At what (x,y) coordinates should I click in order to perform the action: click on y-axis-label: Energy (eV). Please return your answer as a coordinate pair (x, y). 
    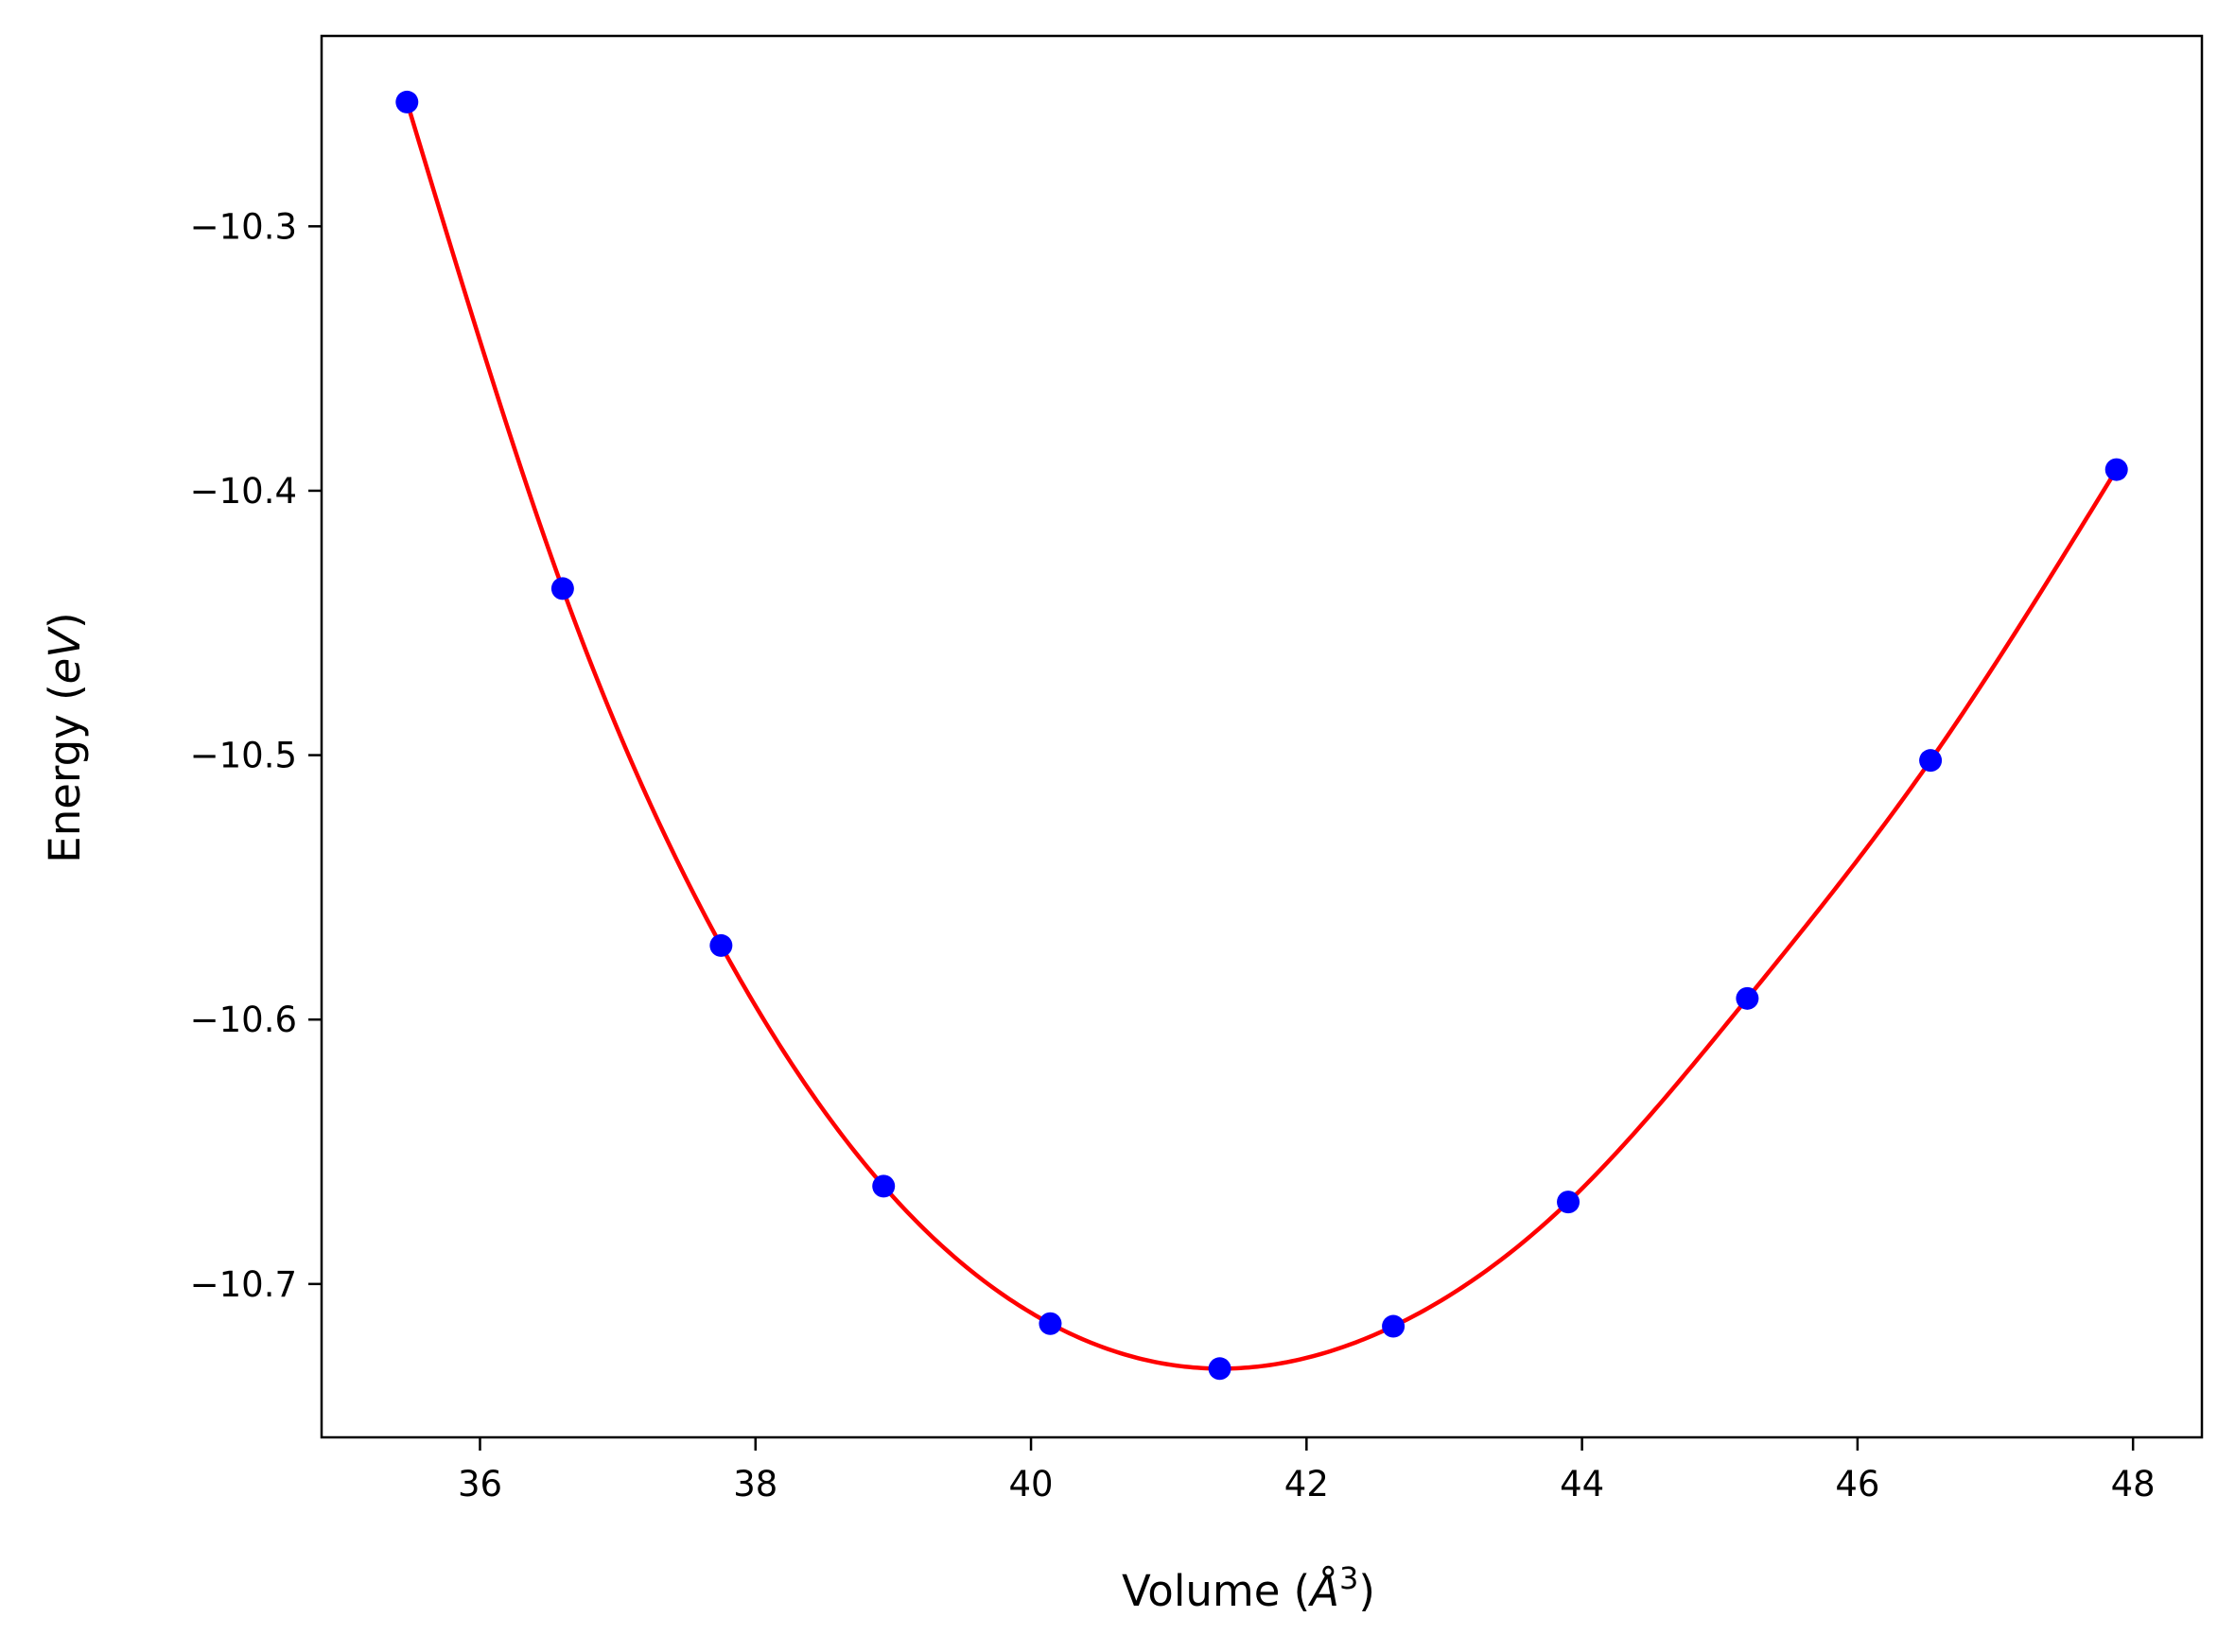
    Looking at the image, I should click on (65, 737).